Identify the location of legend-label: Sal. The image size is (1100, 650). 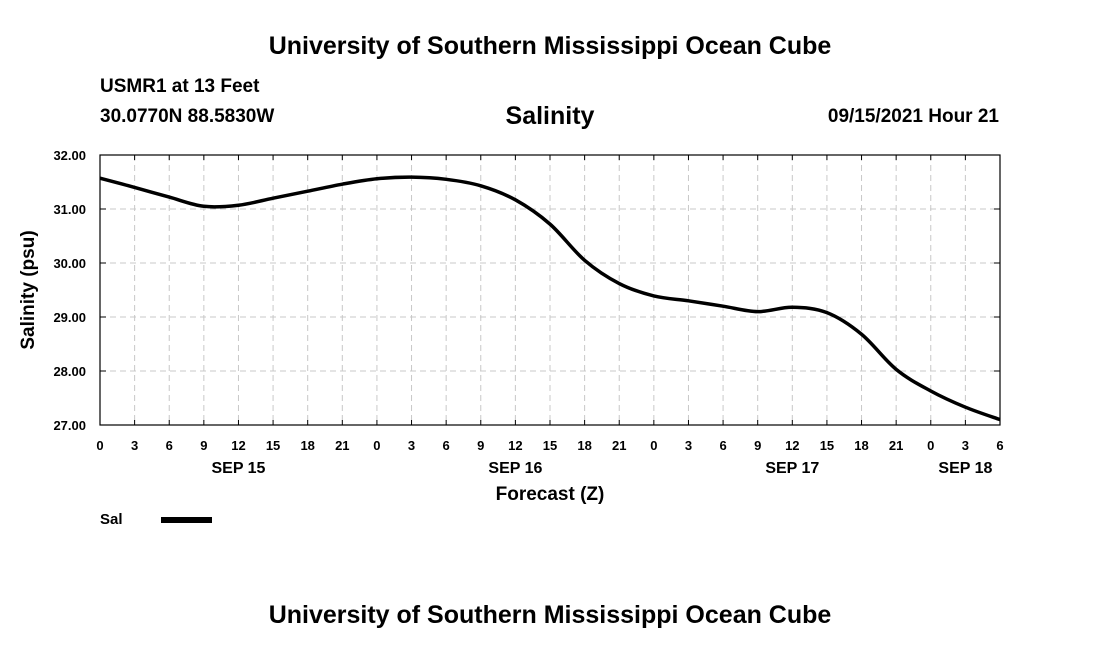
(111, 519).